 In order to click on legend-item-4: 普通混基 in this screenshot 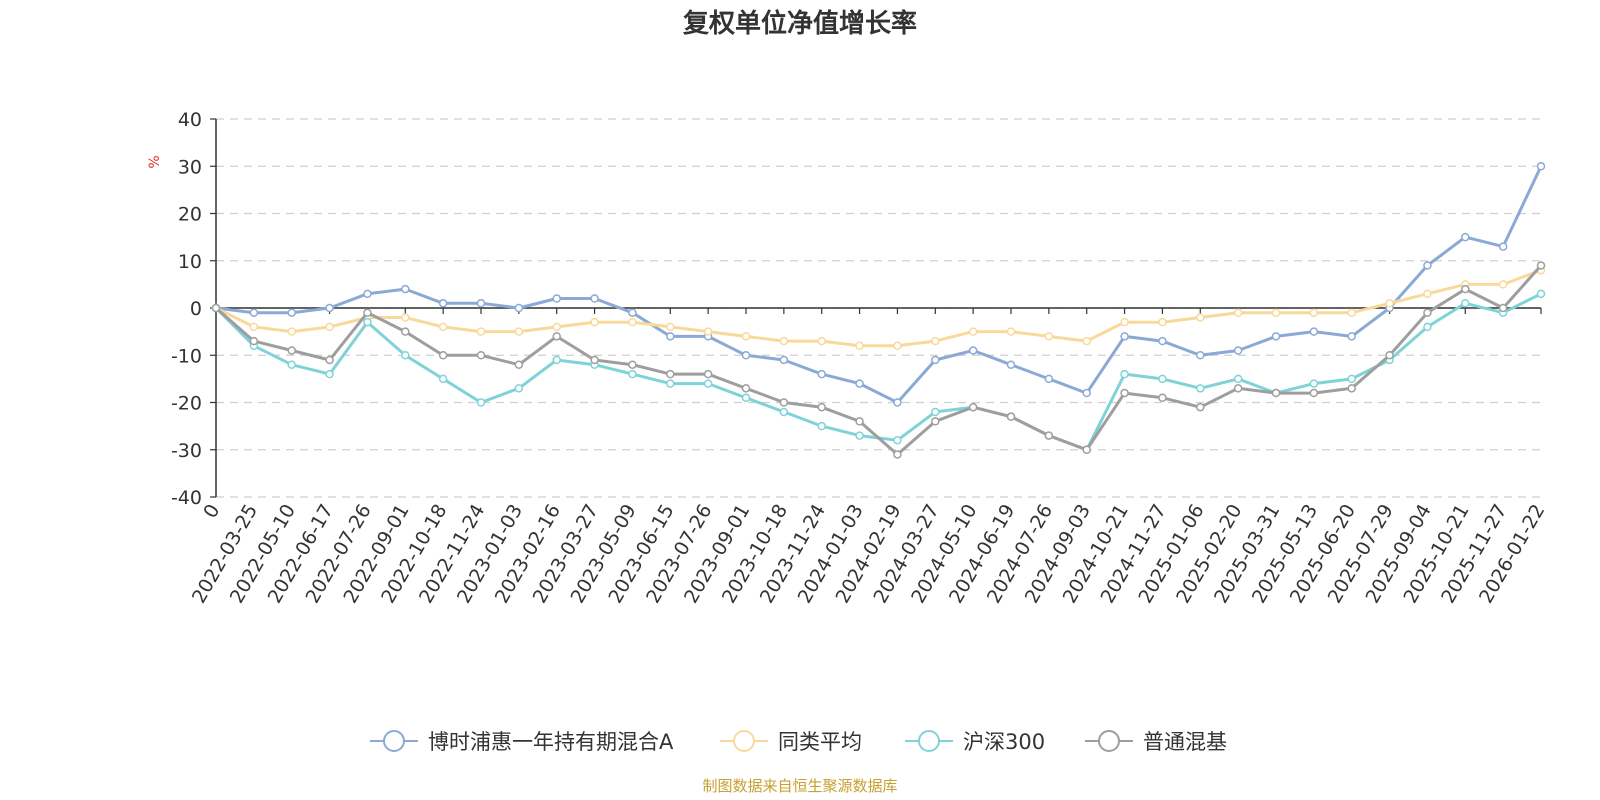, I will do `click(1156, 742)`.